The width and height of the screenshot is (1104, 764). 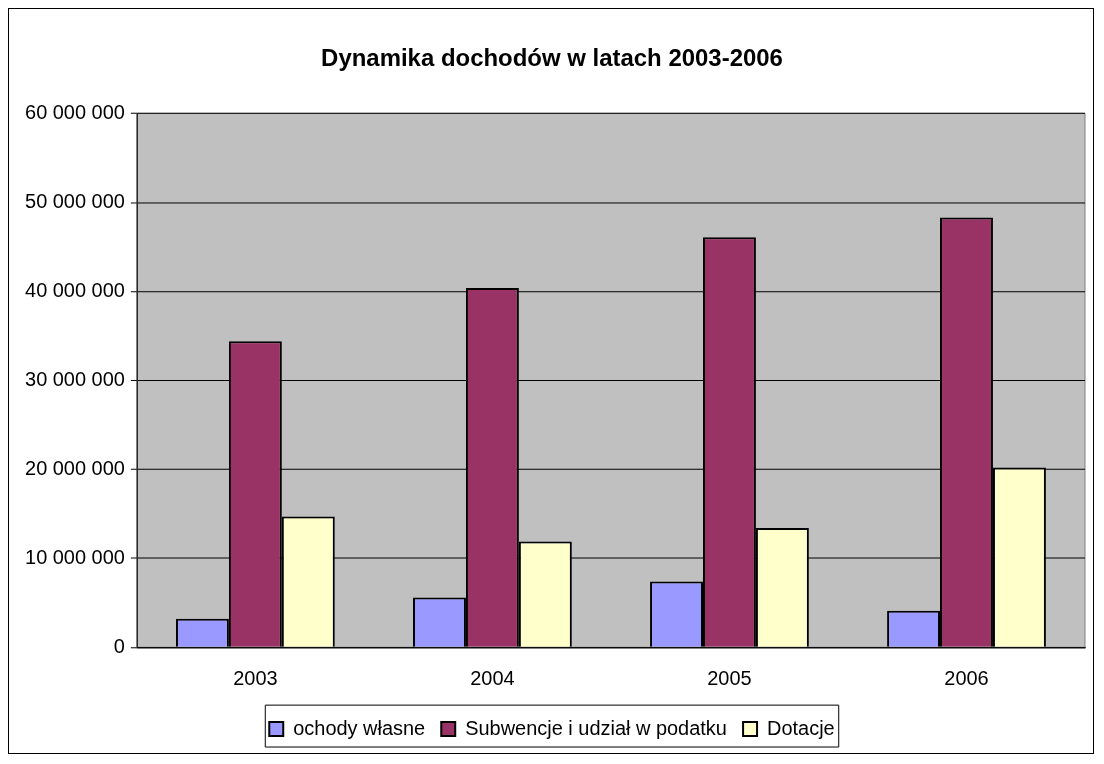 I want to click on y-tick-label: 40 000 000, so click(x=75, y=289).